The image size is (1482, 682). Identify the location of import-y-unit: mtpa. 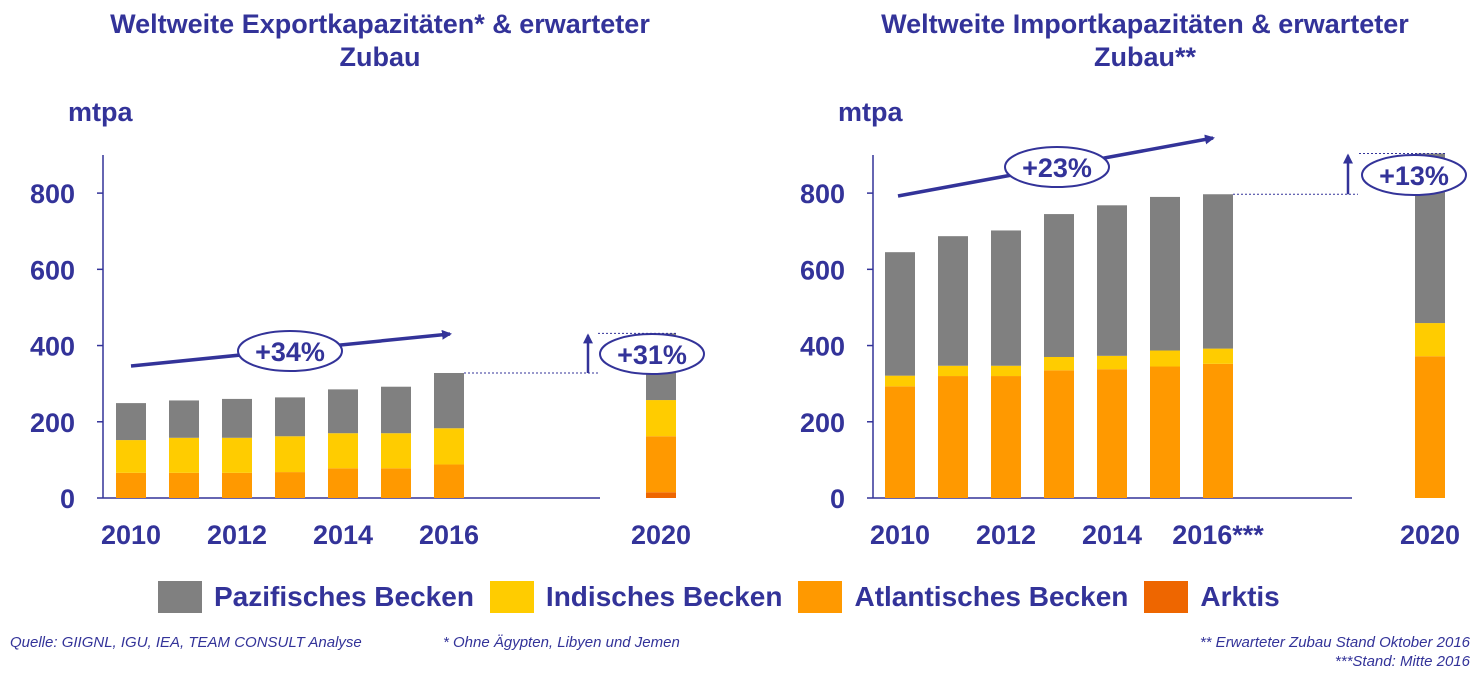
(870, 112).